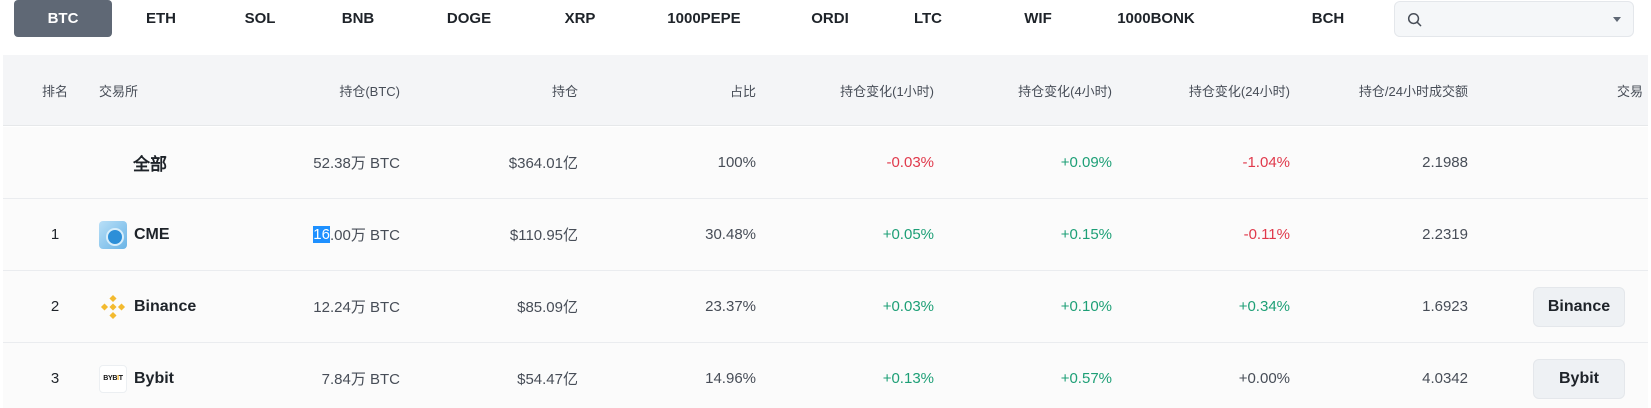 This screenshot has height=408, width=1651. I want to click on tab-xrp: XRP, so click(580, 18).